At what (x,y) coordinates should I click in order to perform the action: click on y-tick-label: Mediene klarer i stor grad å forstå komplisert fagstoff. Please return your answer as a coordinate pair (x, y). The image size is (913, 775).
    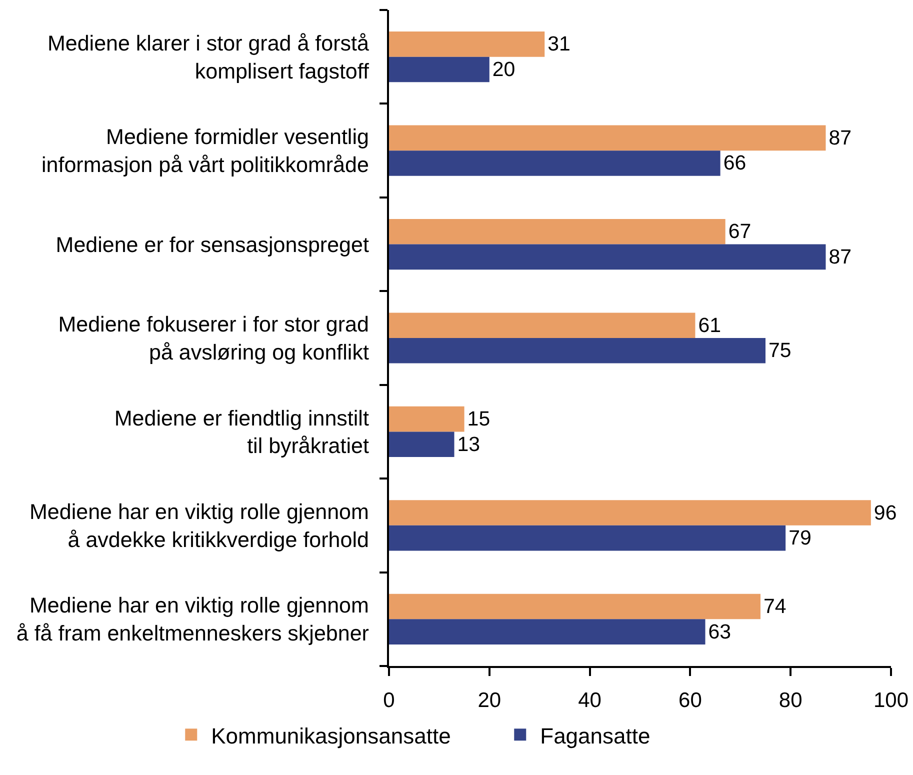
    Looking at the image, I should click on (208, 57).